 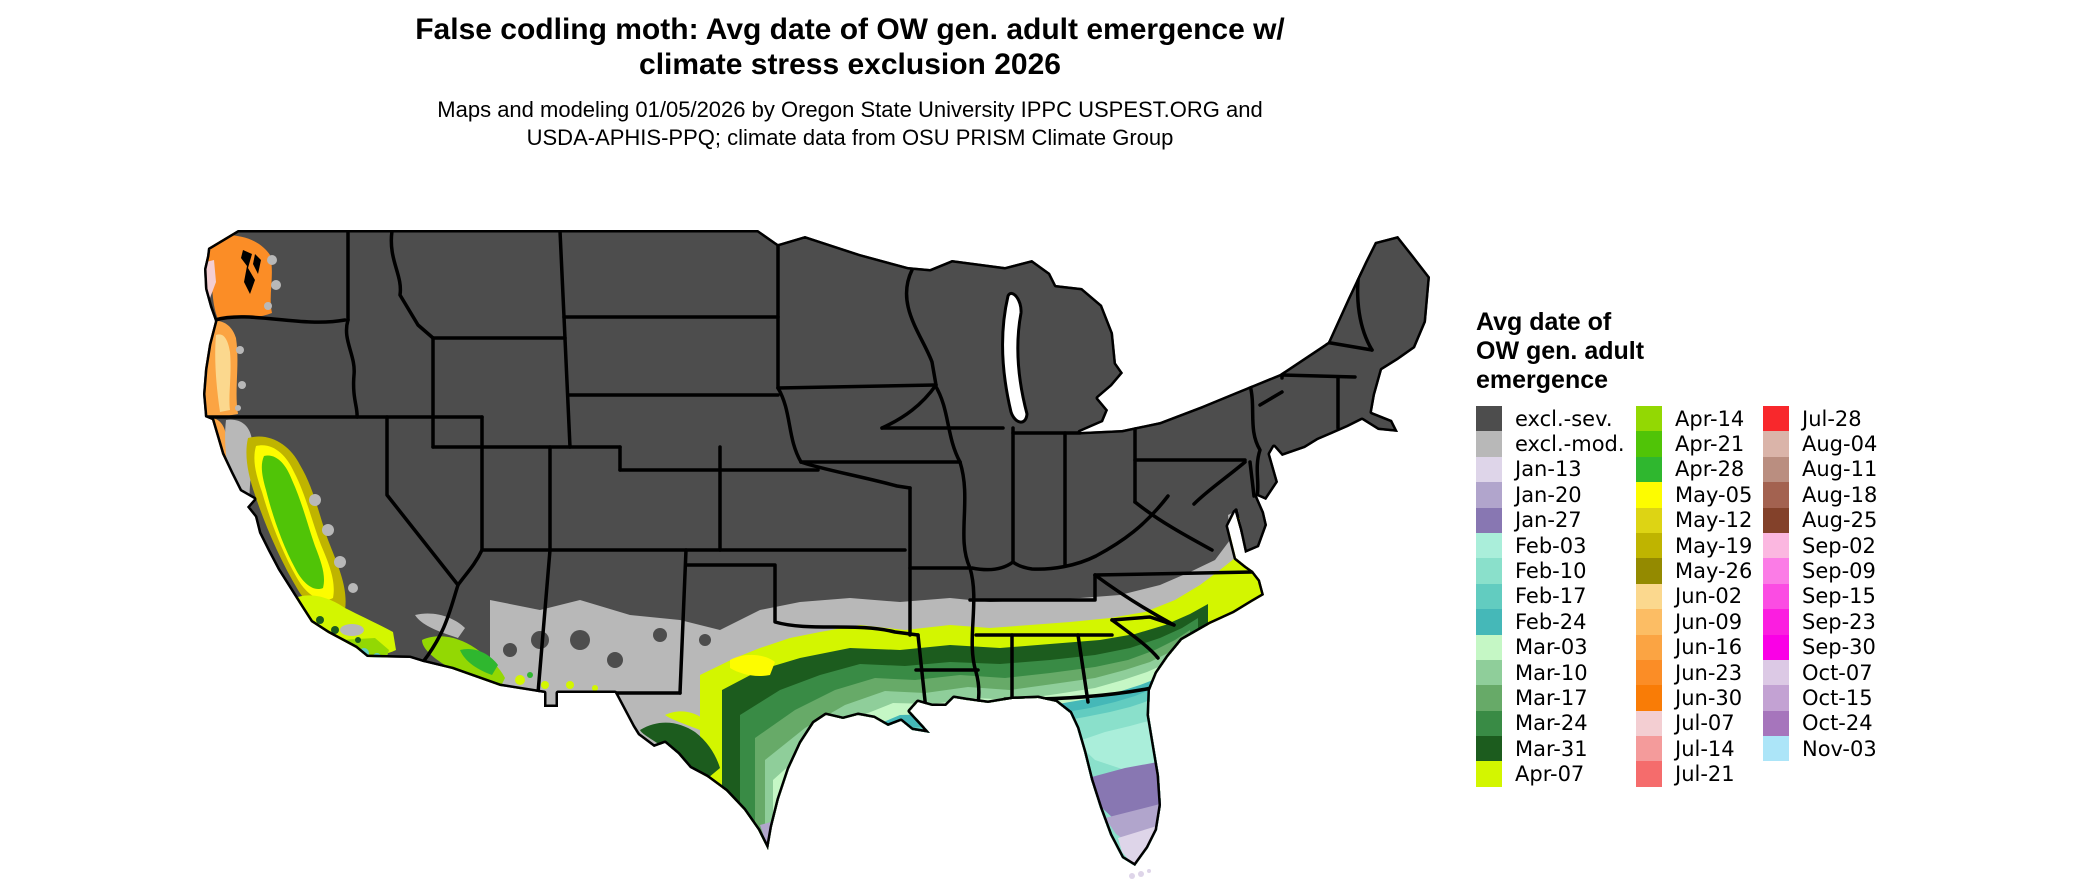 I want to click on legend-row: Mar-31, so click(x=1556, y=749).